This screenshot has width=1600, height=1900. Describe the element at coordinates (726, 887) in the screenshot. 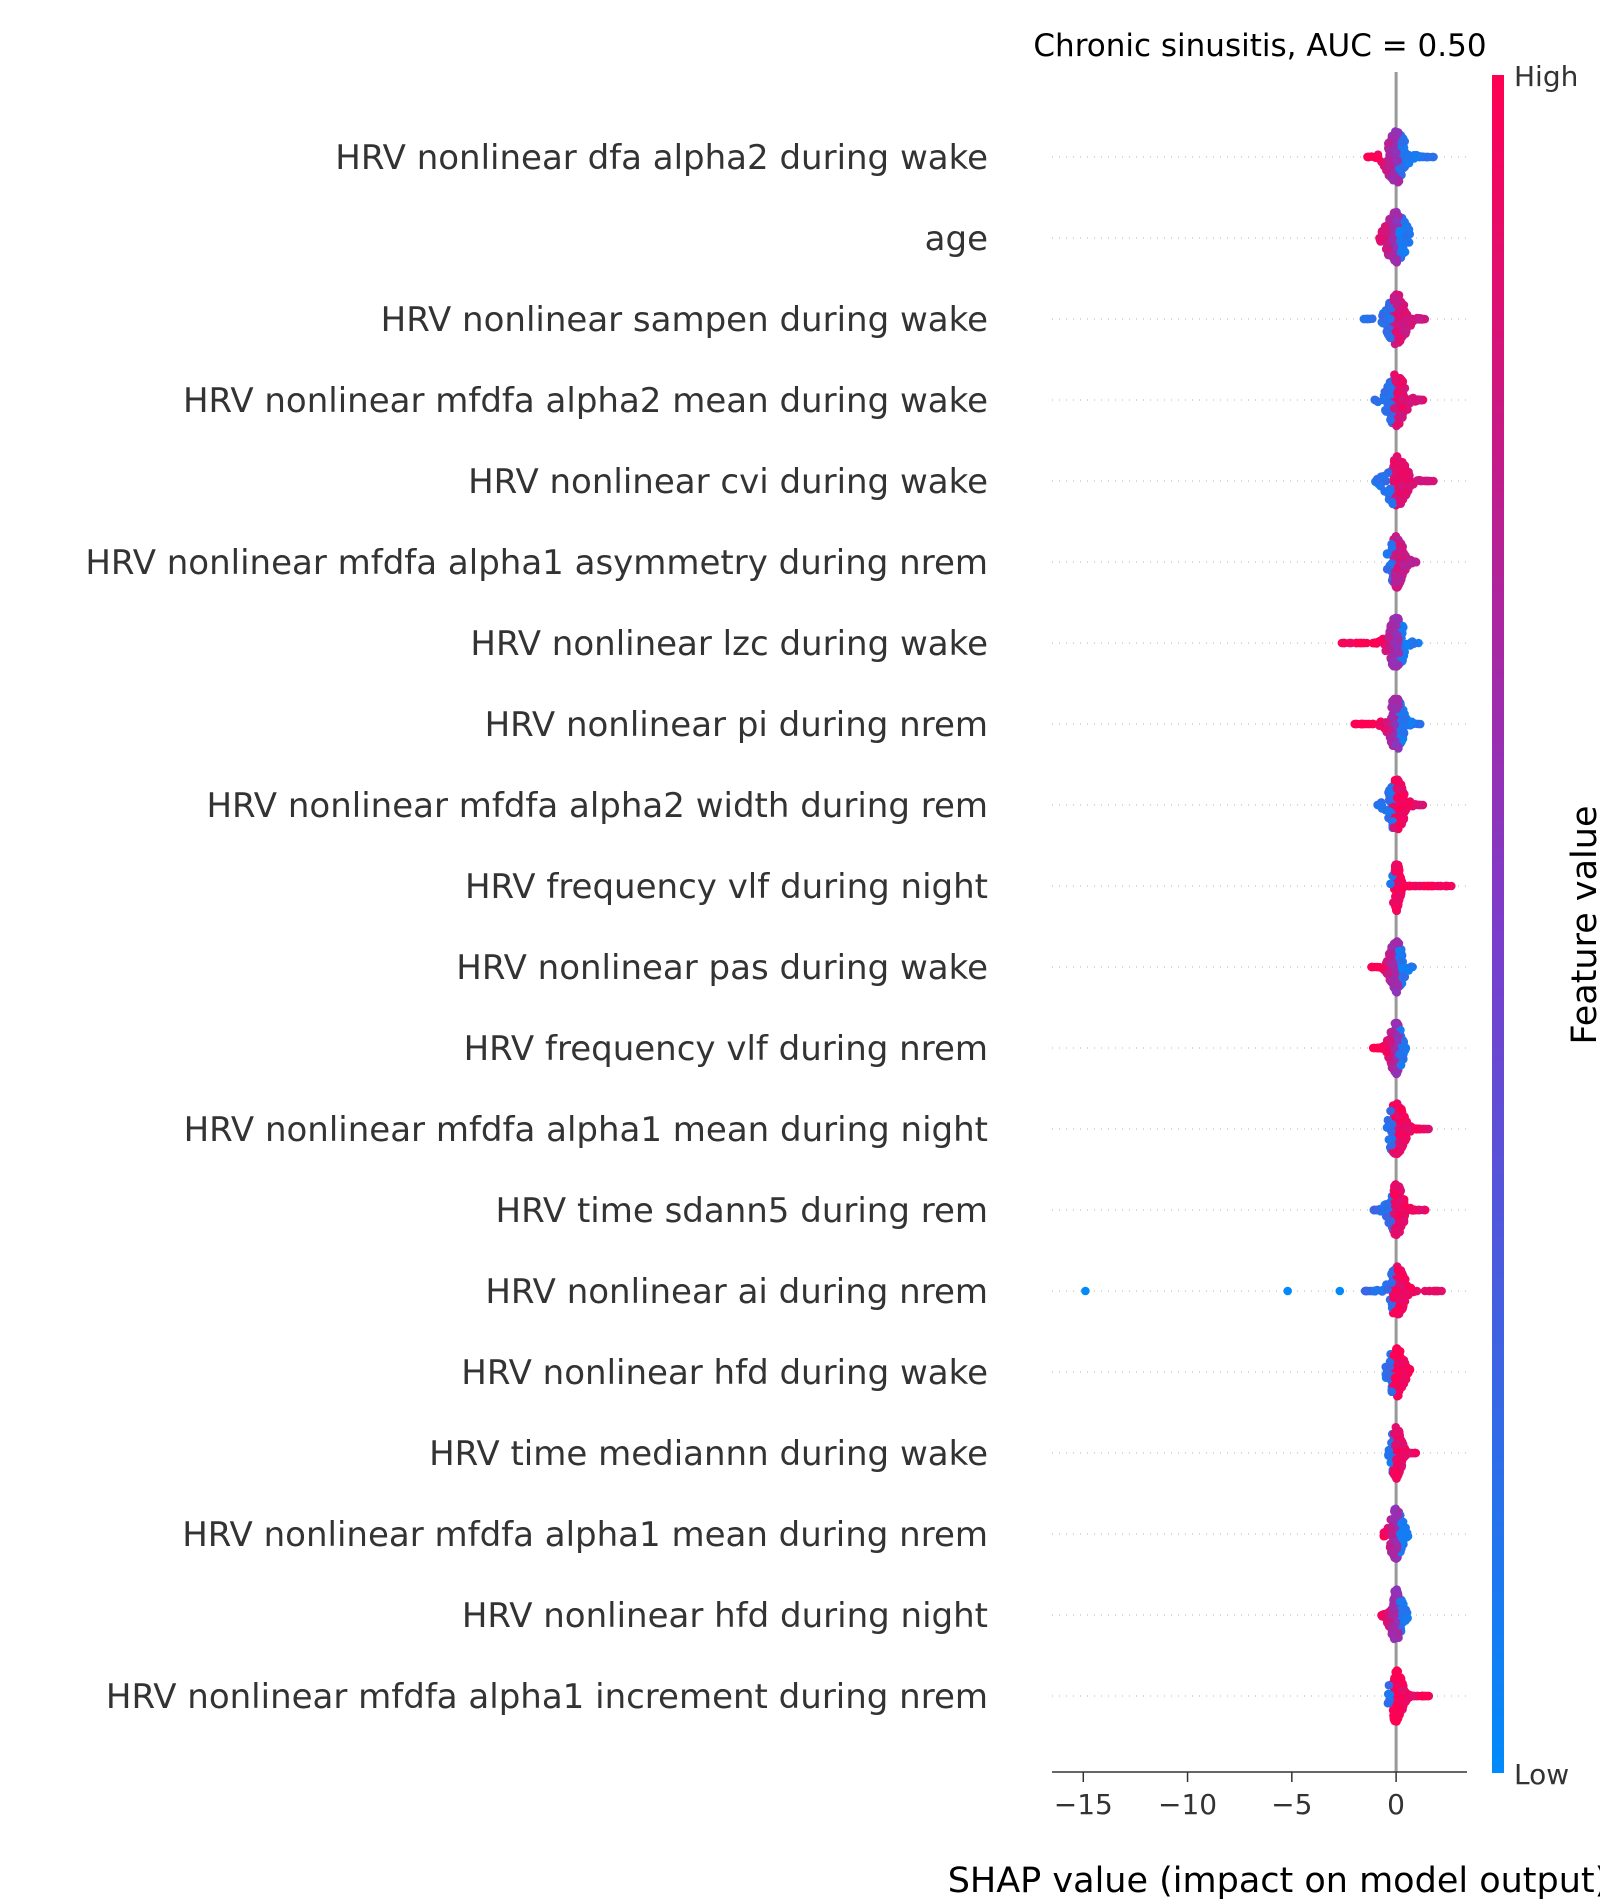

I see `feature-label: HRV frequency vlf during night` at that location.